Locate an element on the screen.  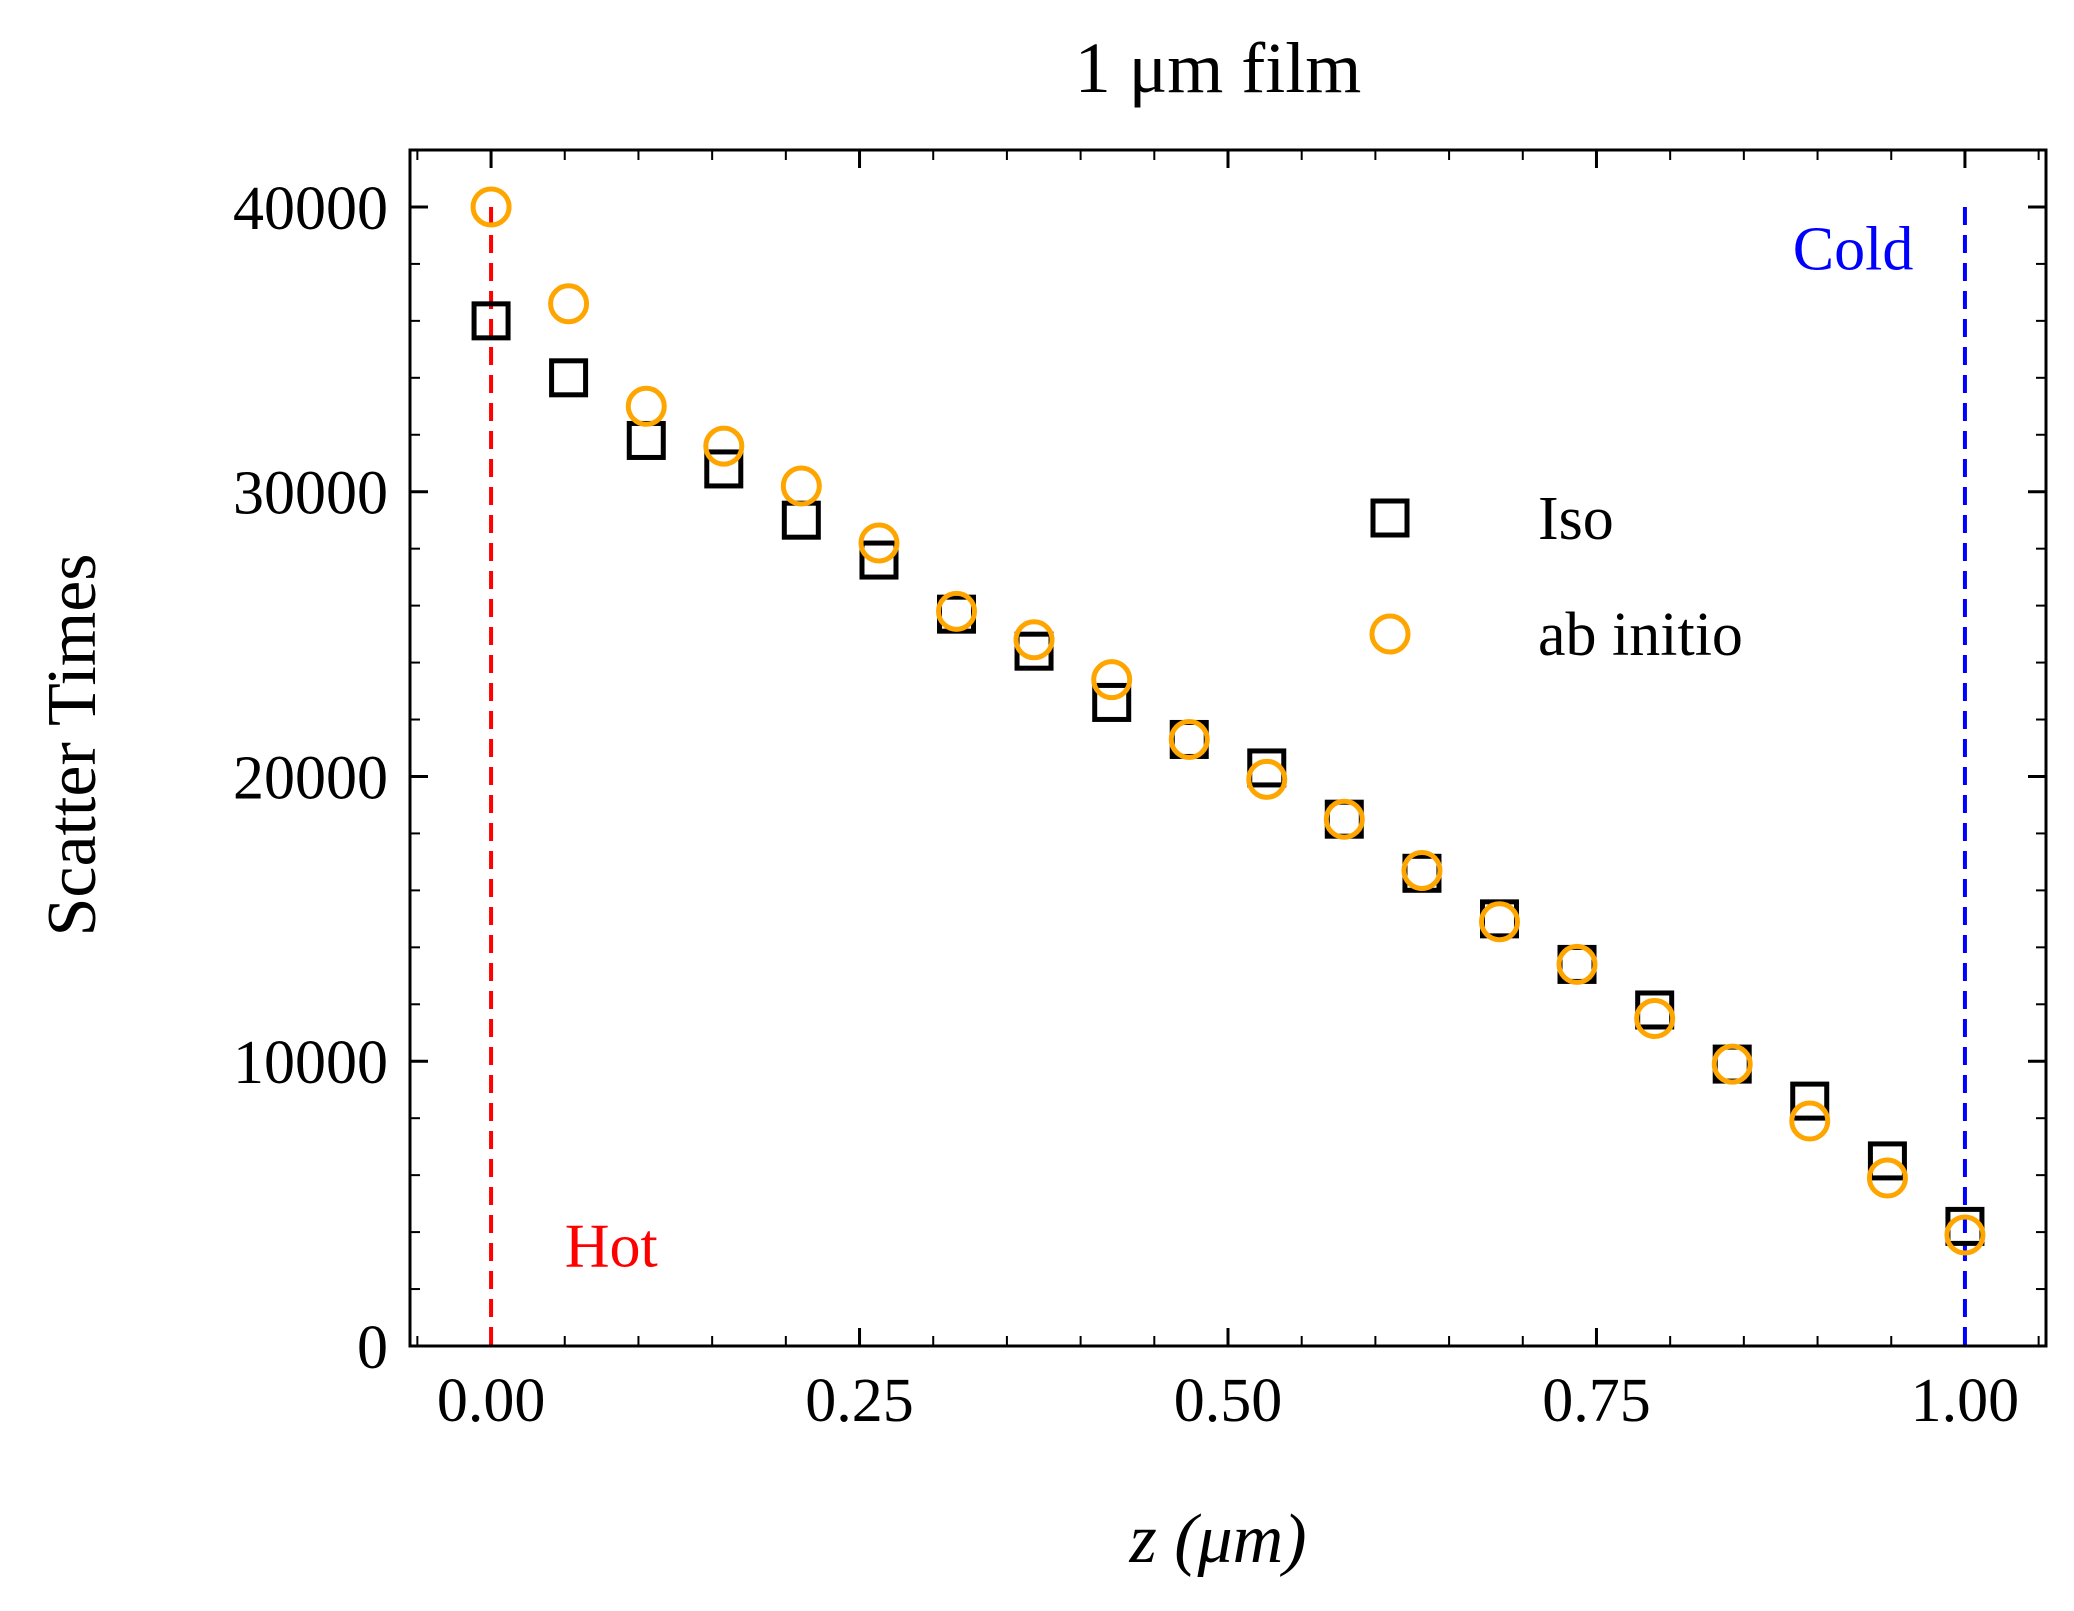
y-tick-label: 20000 is located at coordinates (310, 778).